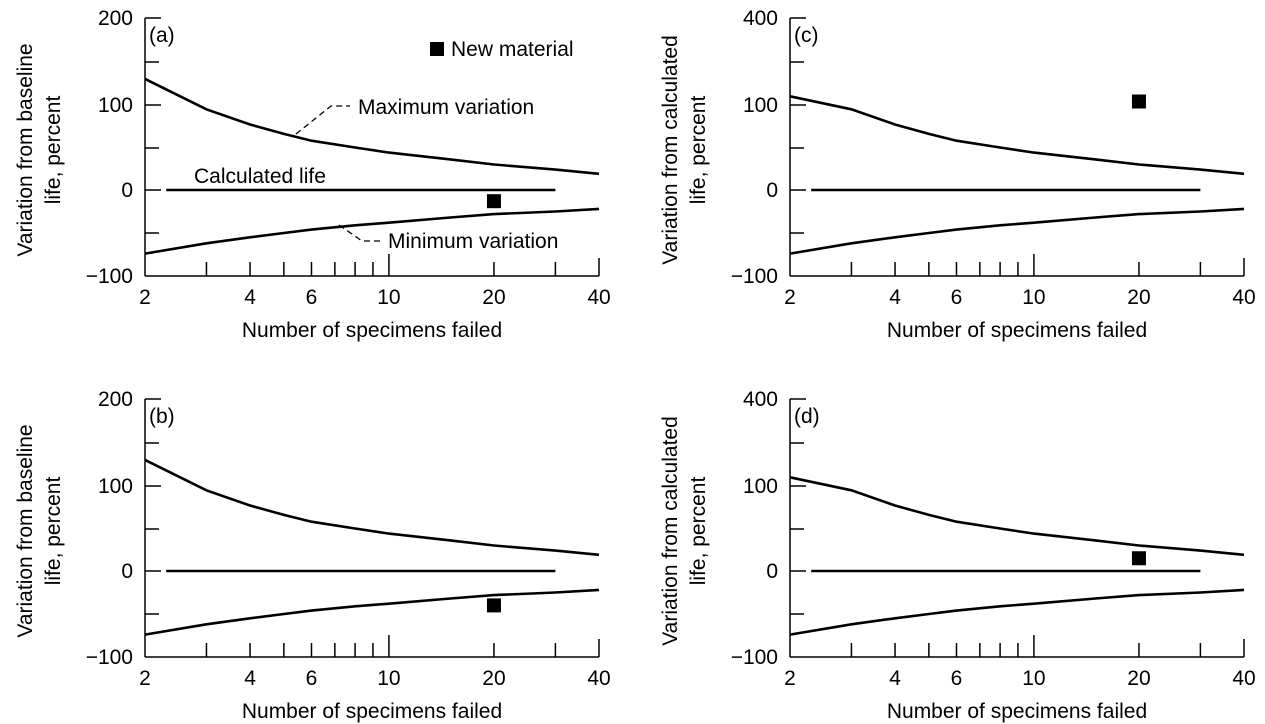 The height and width of the screenshot is (724, 1265). Describe the element at coordinates (162, 416) in the screenshot. I see `panel-label: (b)` at that location.